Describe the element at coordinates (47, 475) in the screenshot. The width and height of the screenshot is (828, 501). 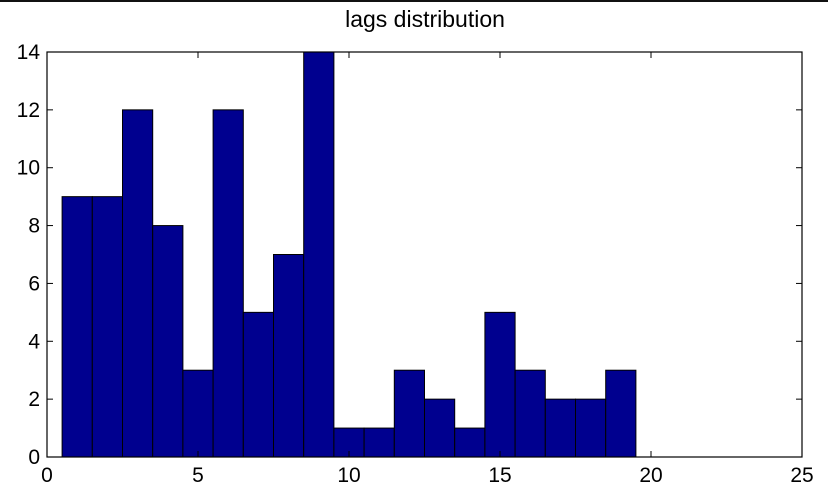
I see `x-tick-label: 0` at that location.